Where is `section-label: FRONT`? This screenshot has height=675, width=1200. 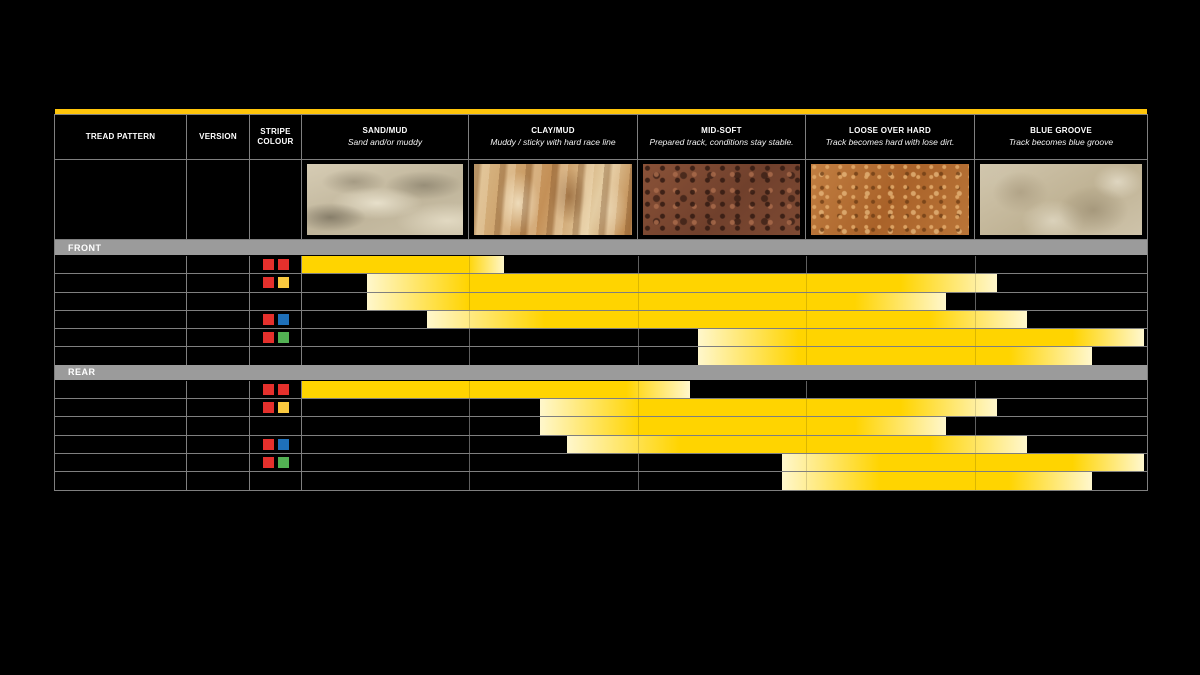
section-label: FRONT is located at coordinates (85, 247).